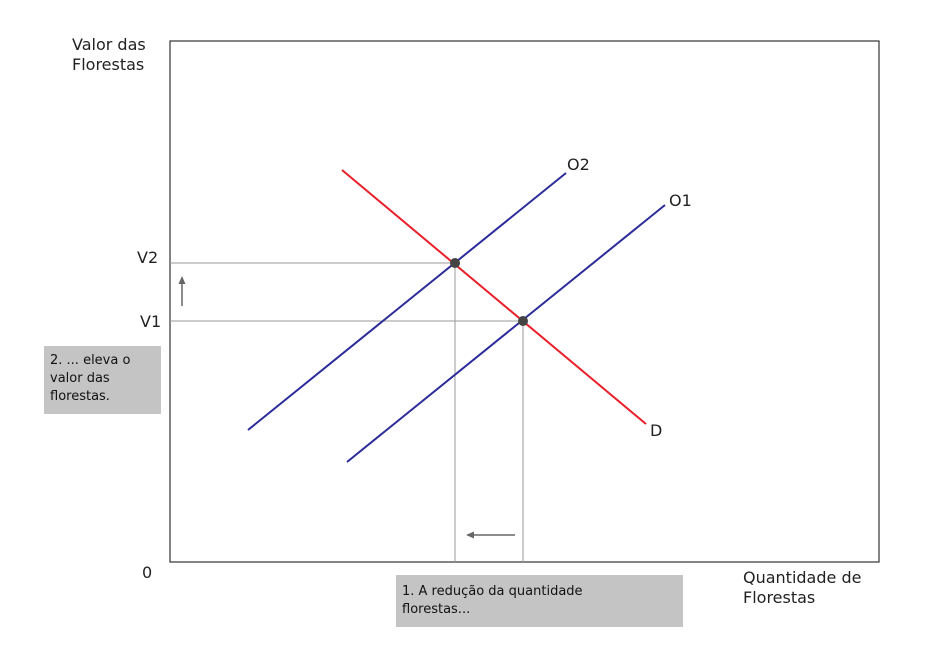  I want to click on x-axis-label: Quantidade de Florestas, so click(802, 588).